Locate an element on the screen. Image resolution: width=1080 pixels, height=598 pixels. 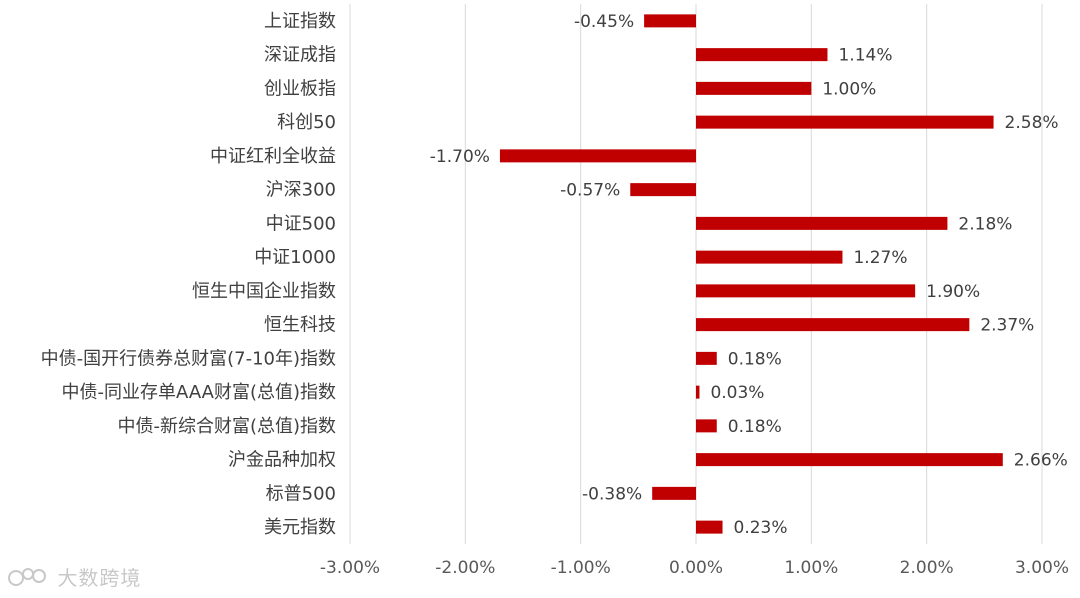
data-label: 1.00% is located at coordinates (849, 89).